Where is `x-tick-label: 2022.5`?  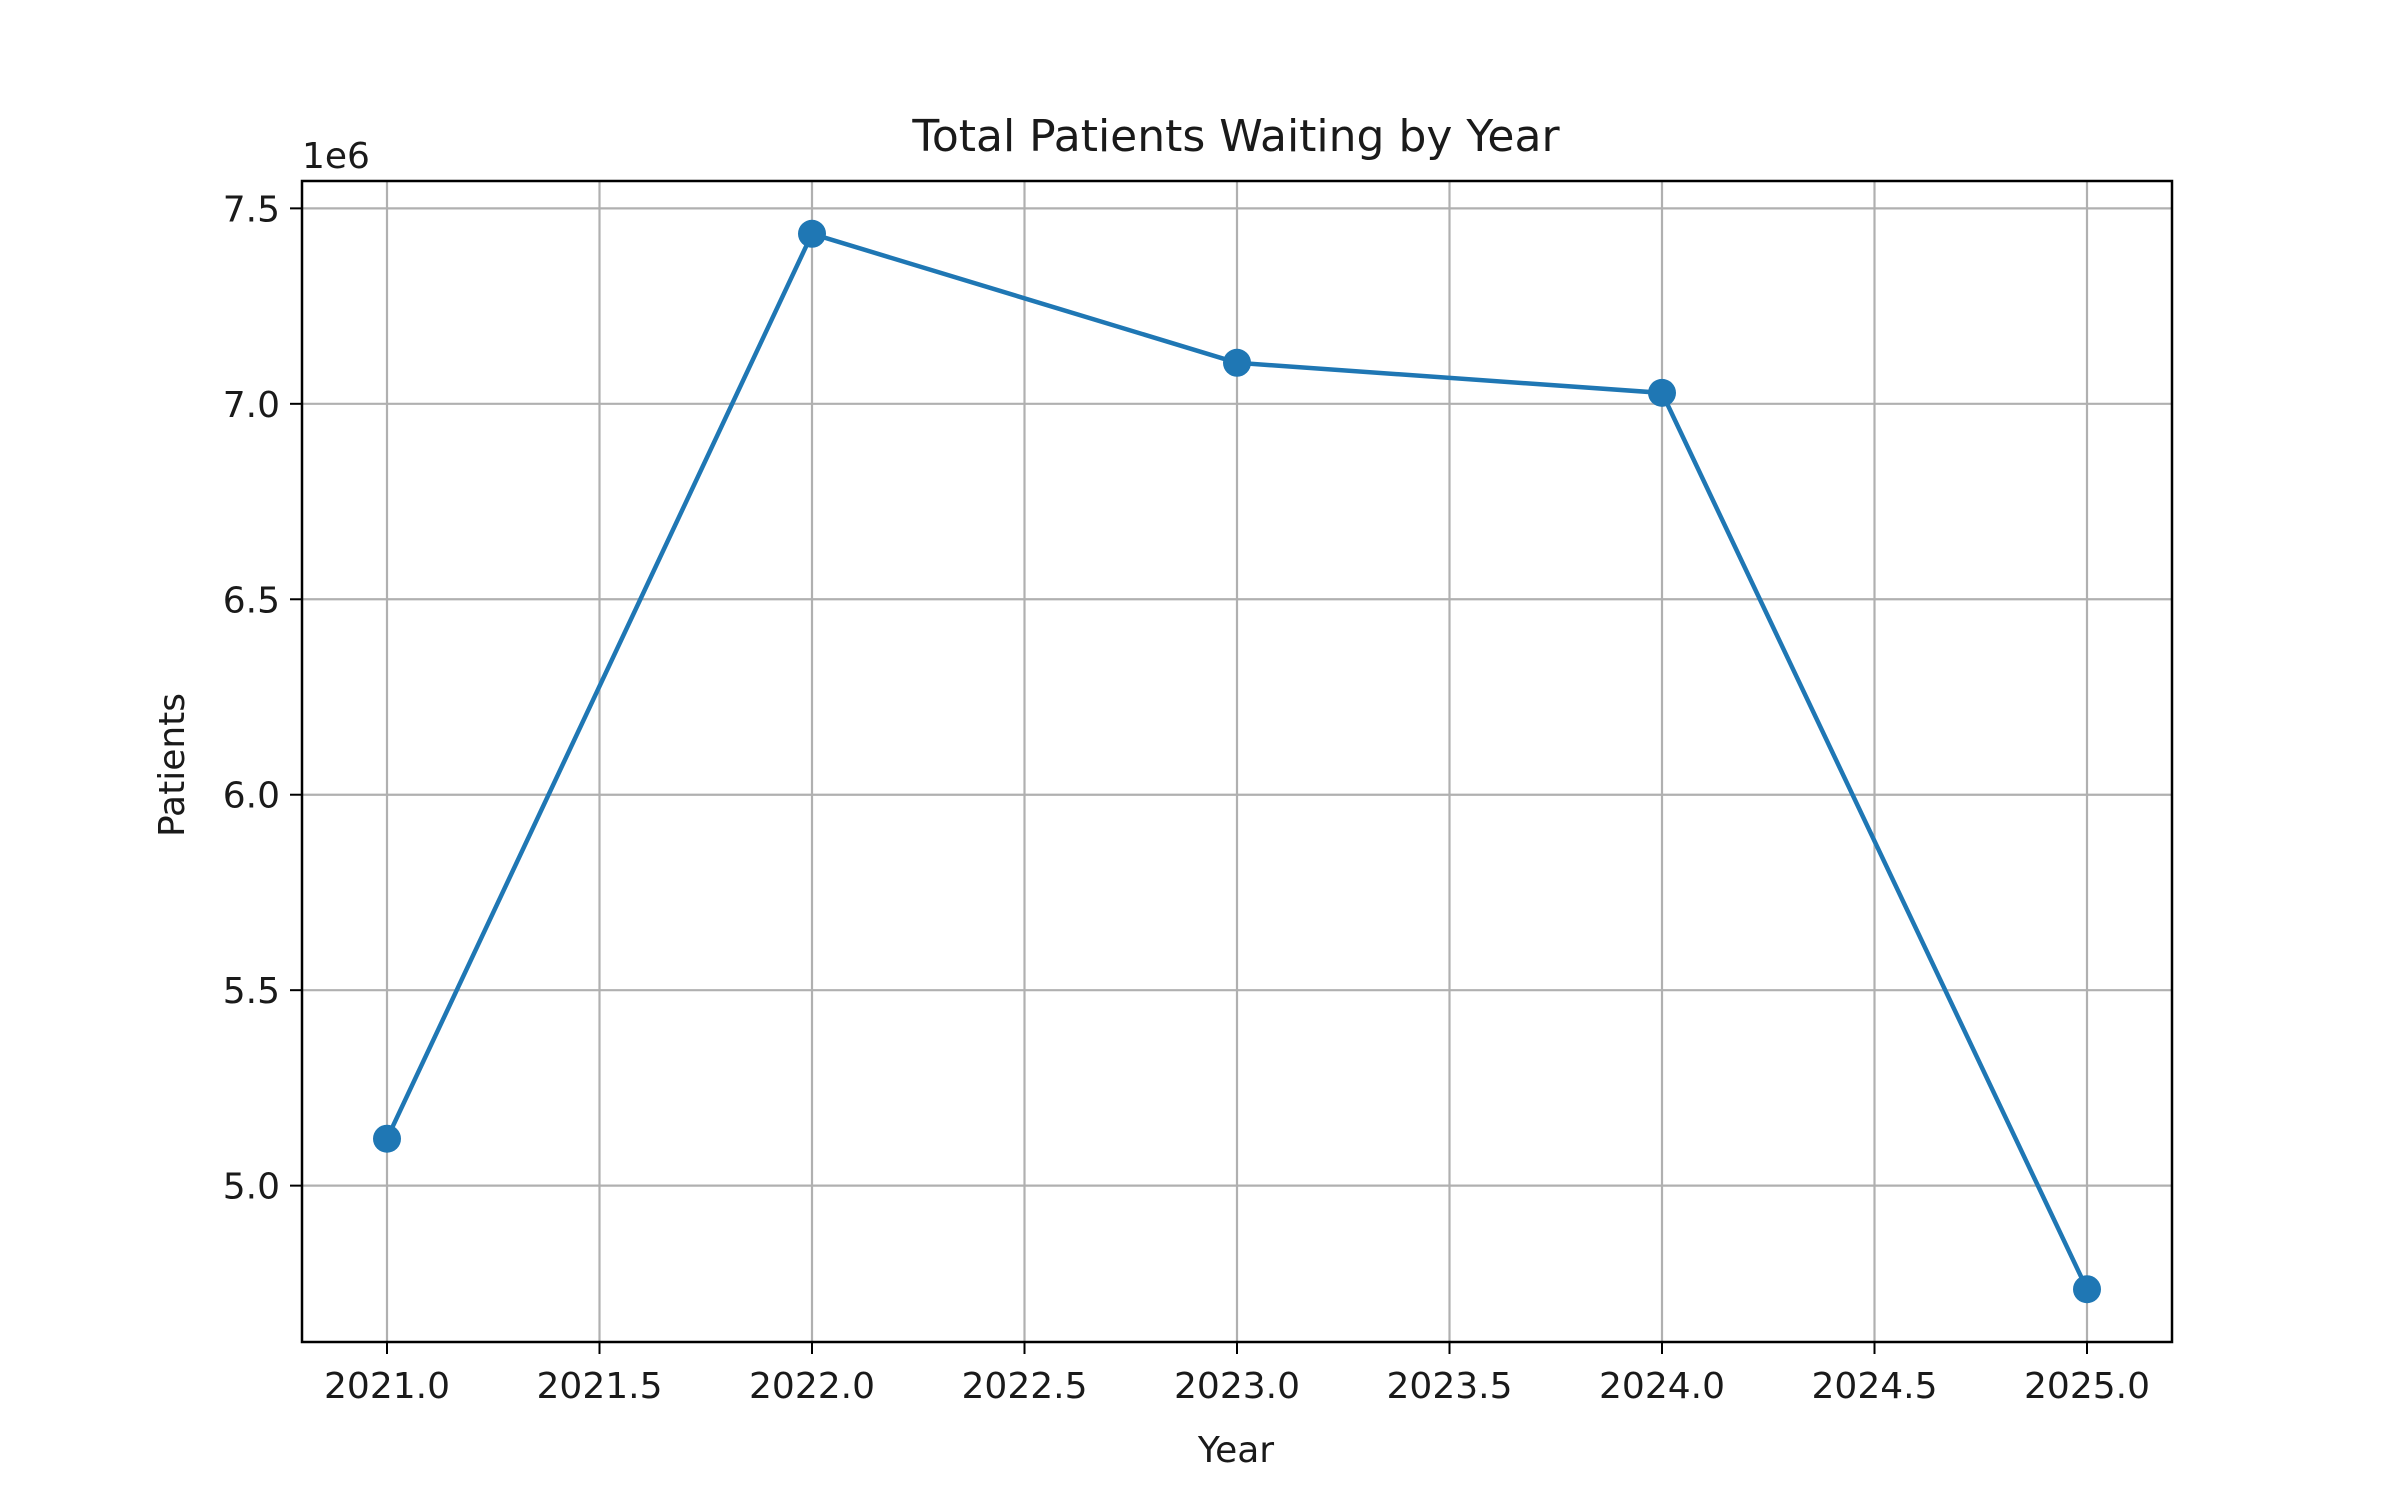 x-tick-label: 2022.5 is located at coordinates (1025, 1386).